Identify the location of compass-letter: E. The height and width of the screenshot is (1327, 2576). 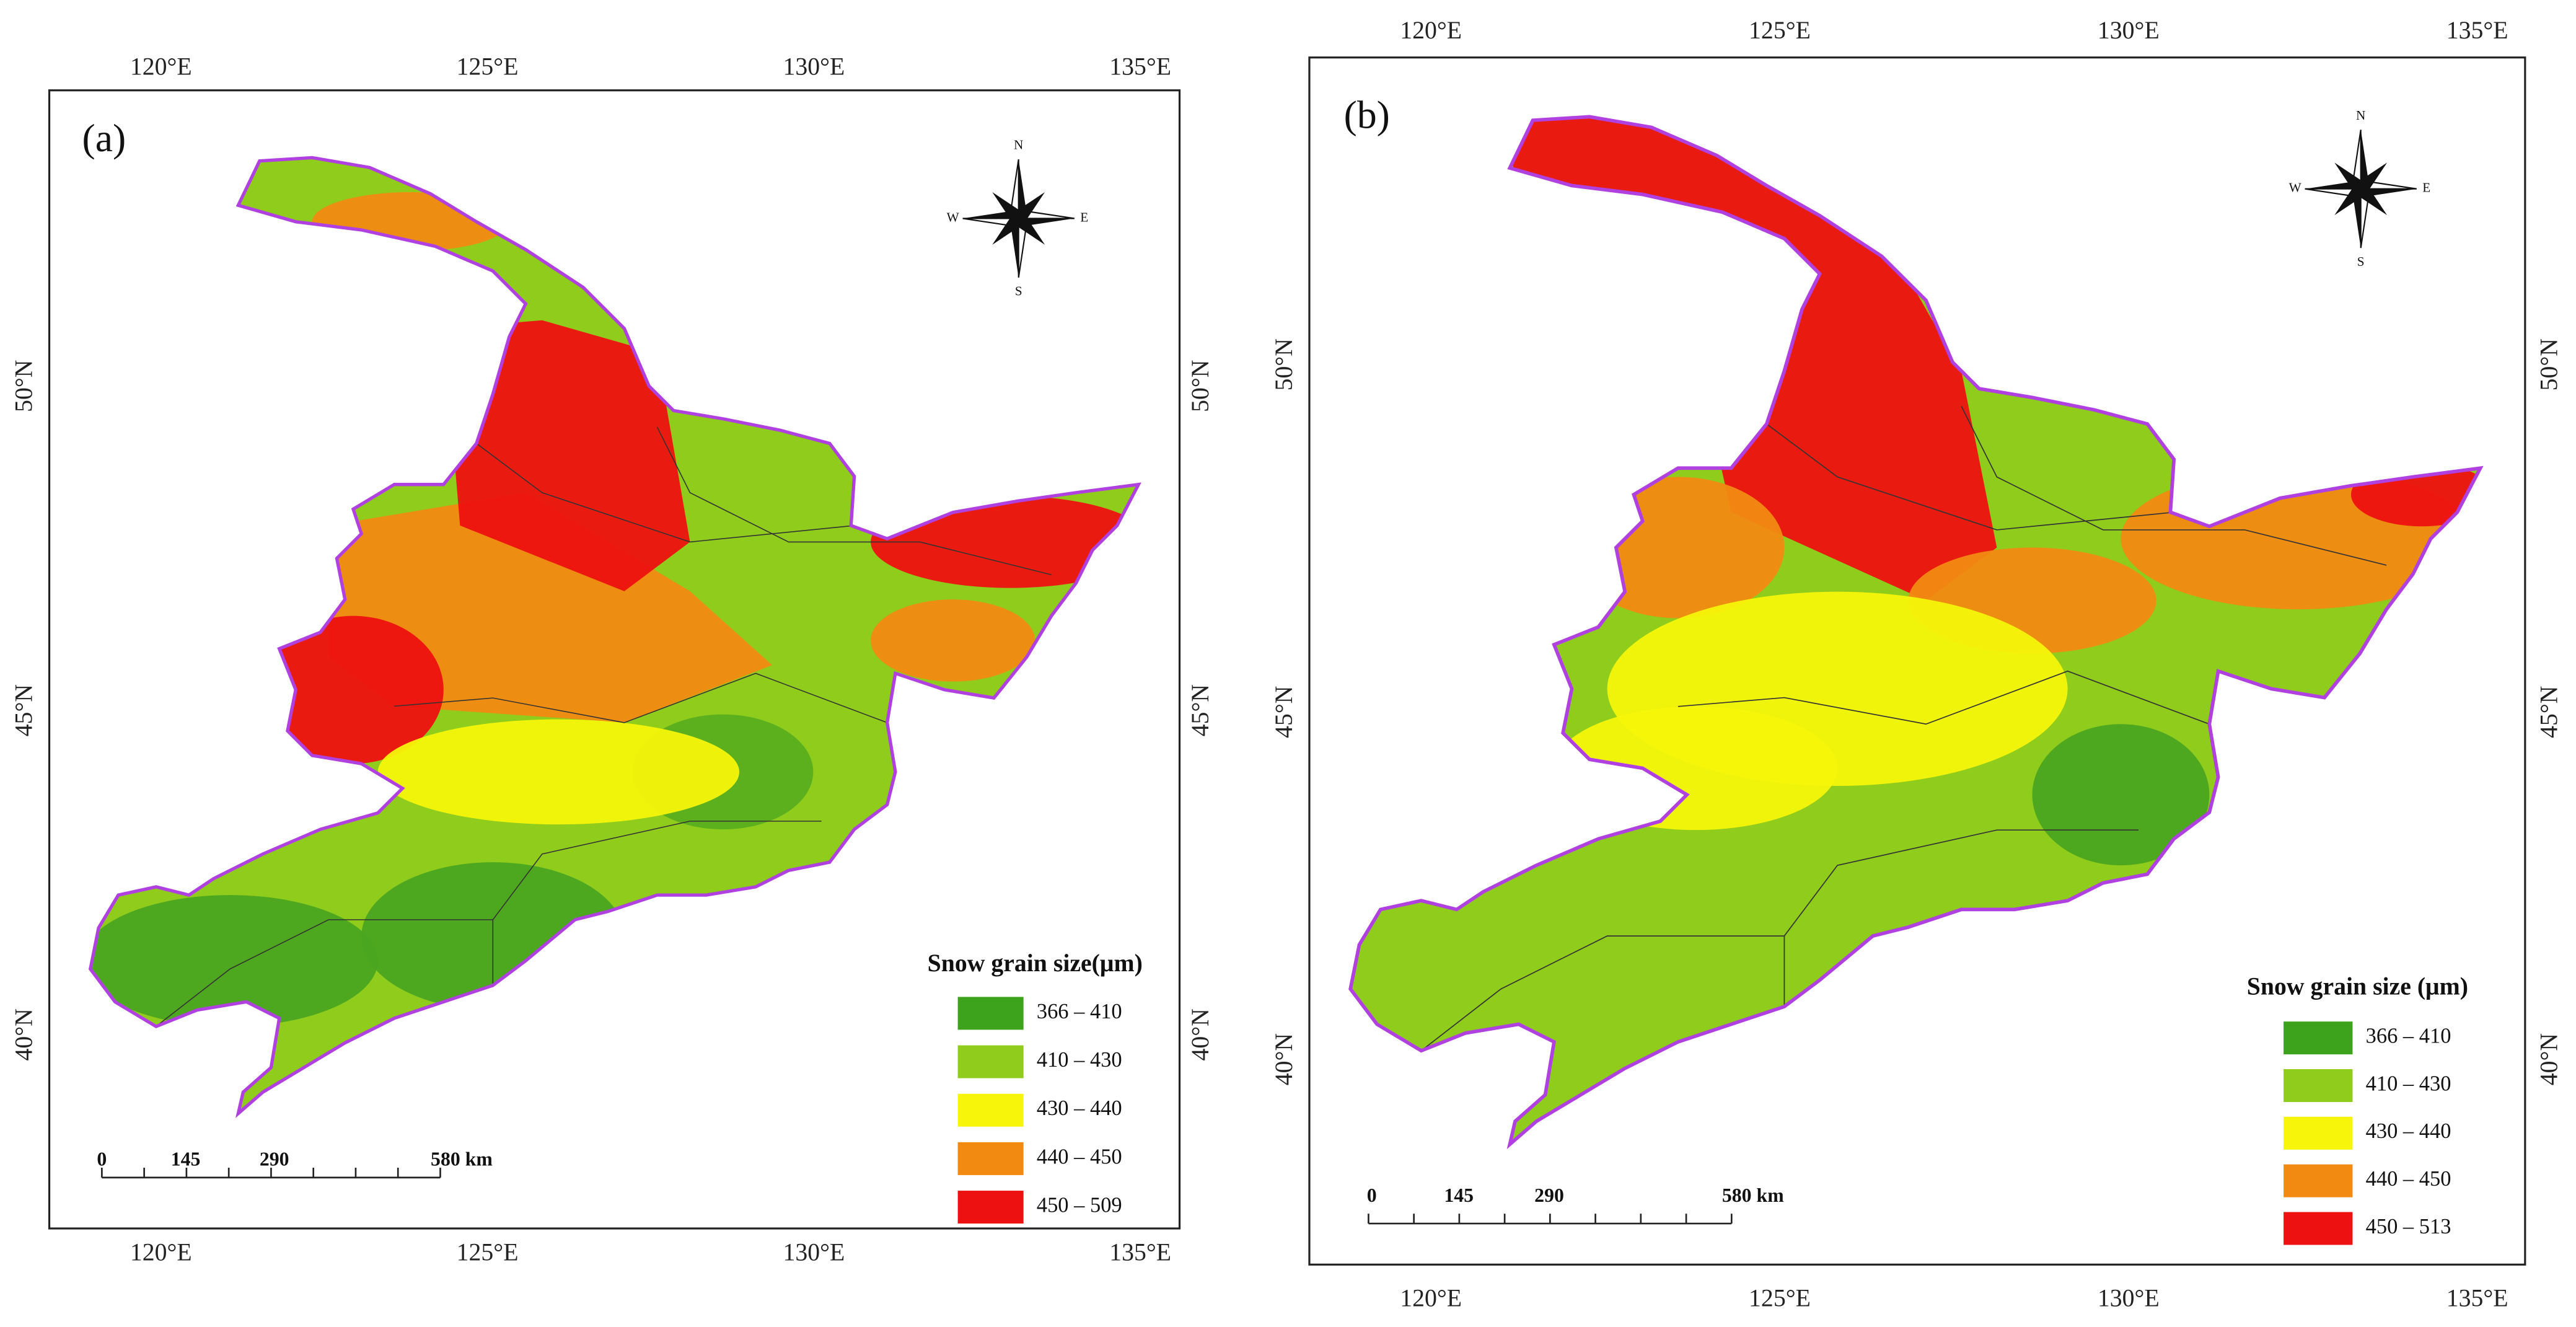
(1084, 216).